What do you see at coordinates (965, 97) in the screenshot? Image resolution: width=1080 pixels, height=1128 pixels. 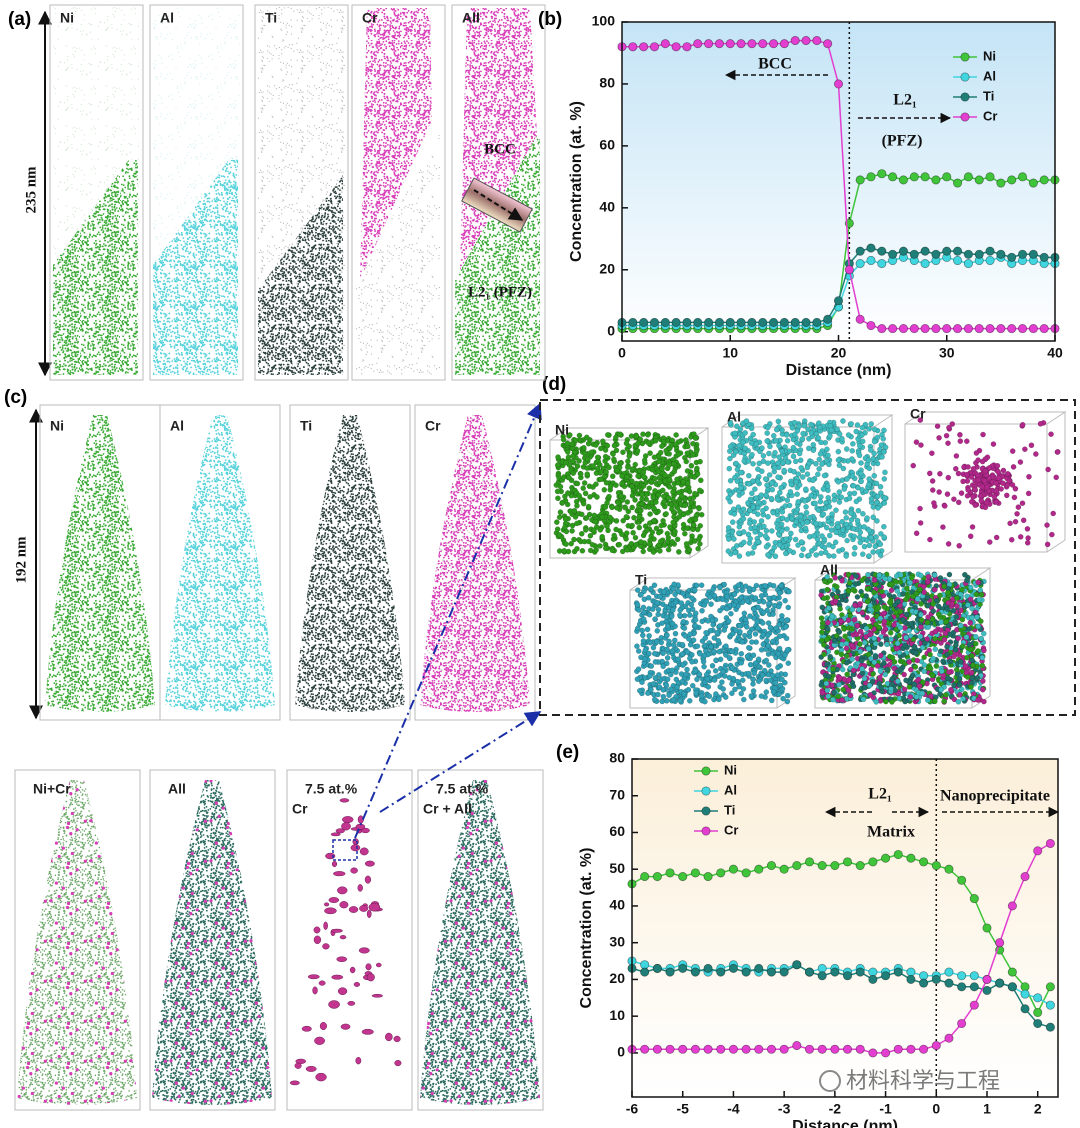 I see `legend-marker` at bounding box center [965, 97].